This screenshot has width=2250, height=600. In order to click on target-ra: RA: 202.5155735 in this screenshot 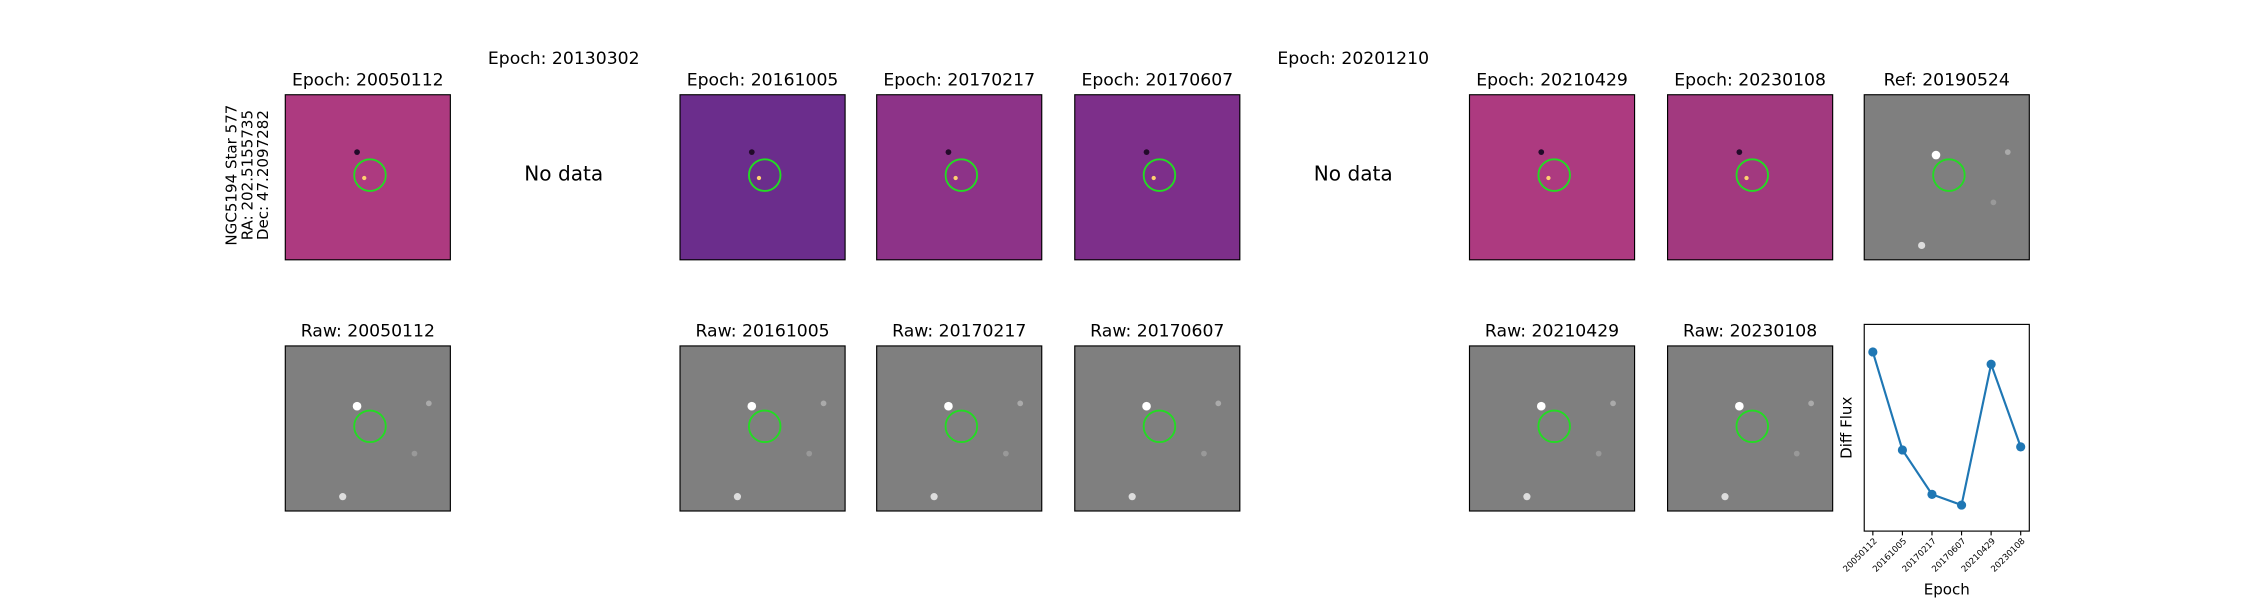, I will do `click(247, 175)`.